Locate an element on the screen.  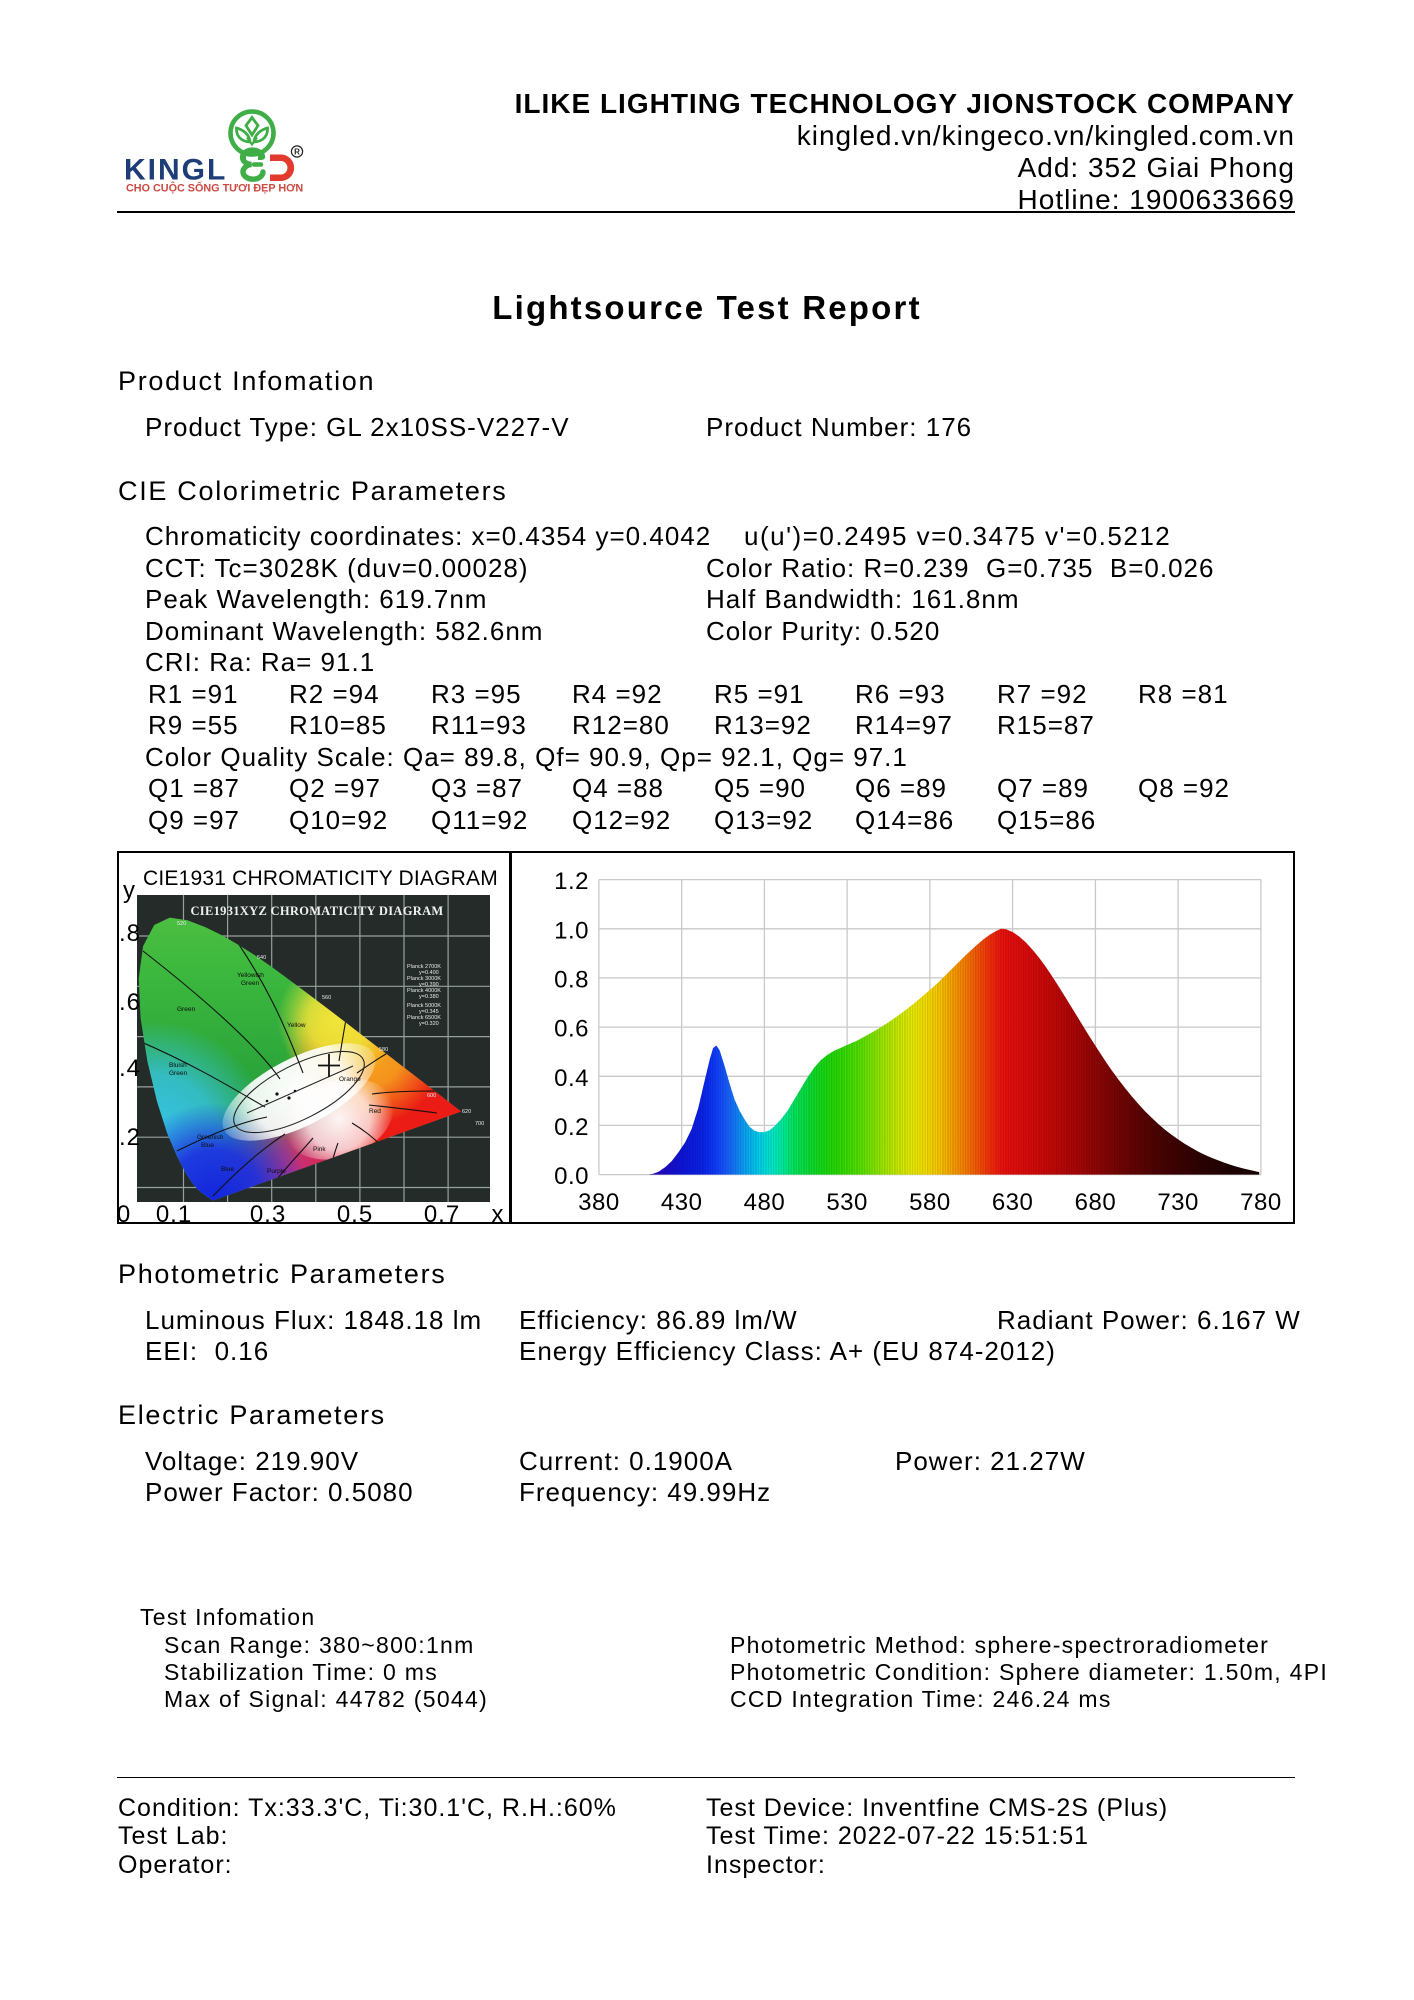
svg-text: .6 is located at coordinates (130, 1002).